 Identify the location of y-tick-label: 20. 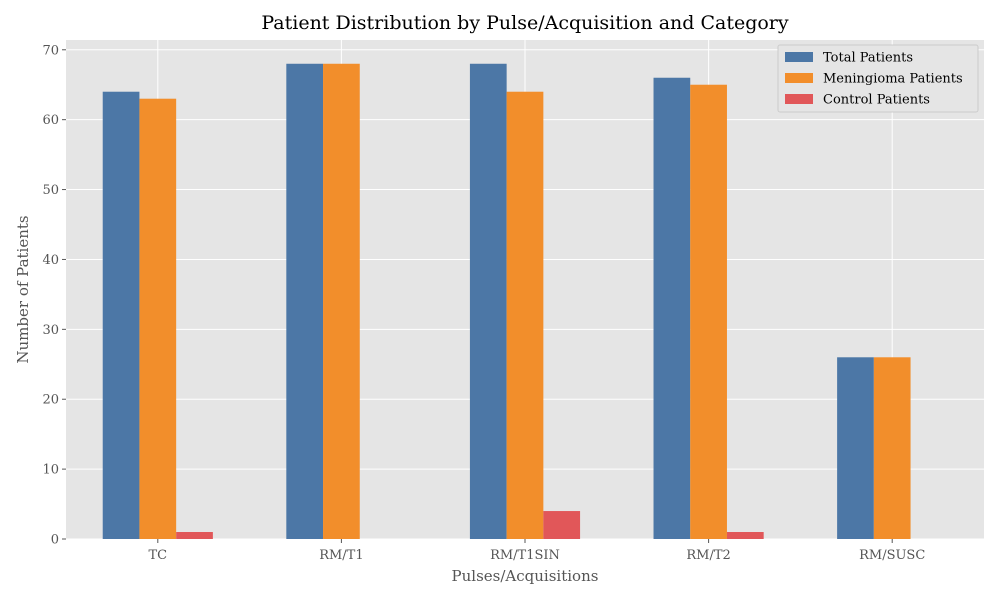
(50, 400).